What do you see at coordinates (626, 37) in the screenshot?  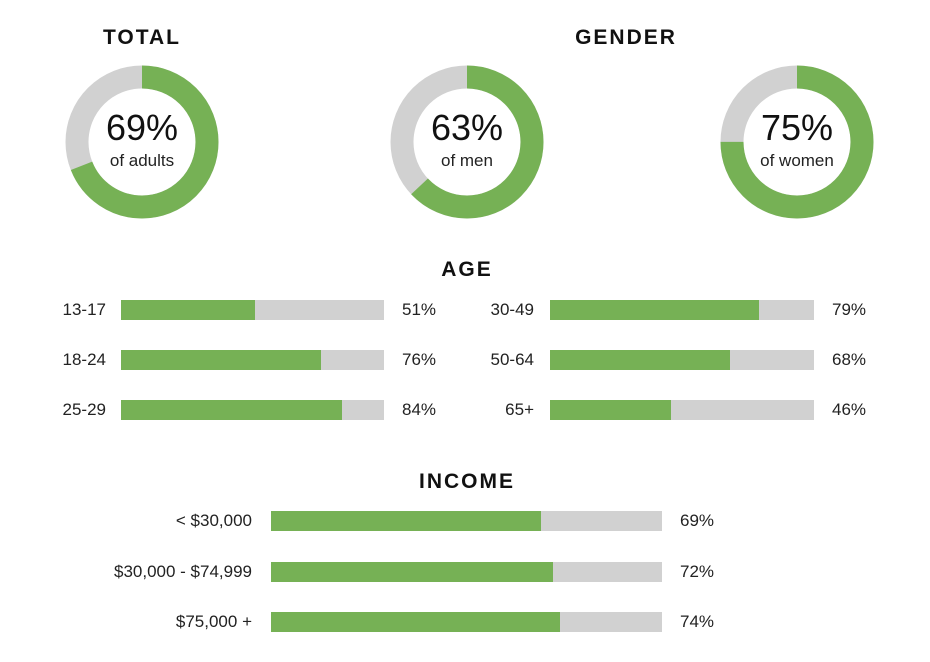 I see `gender-heading: GENDER` at bounding box center [626, 37].